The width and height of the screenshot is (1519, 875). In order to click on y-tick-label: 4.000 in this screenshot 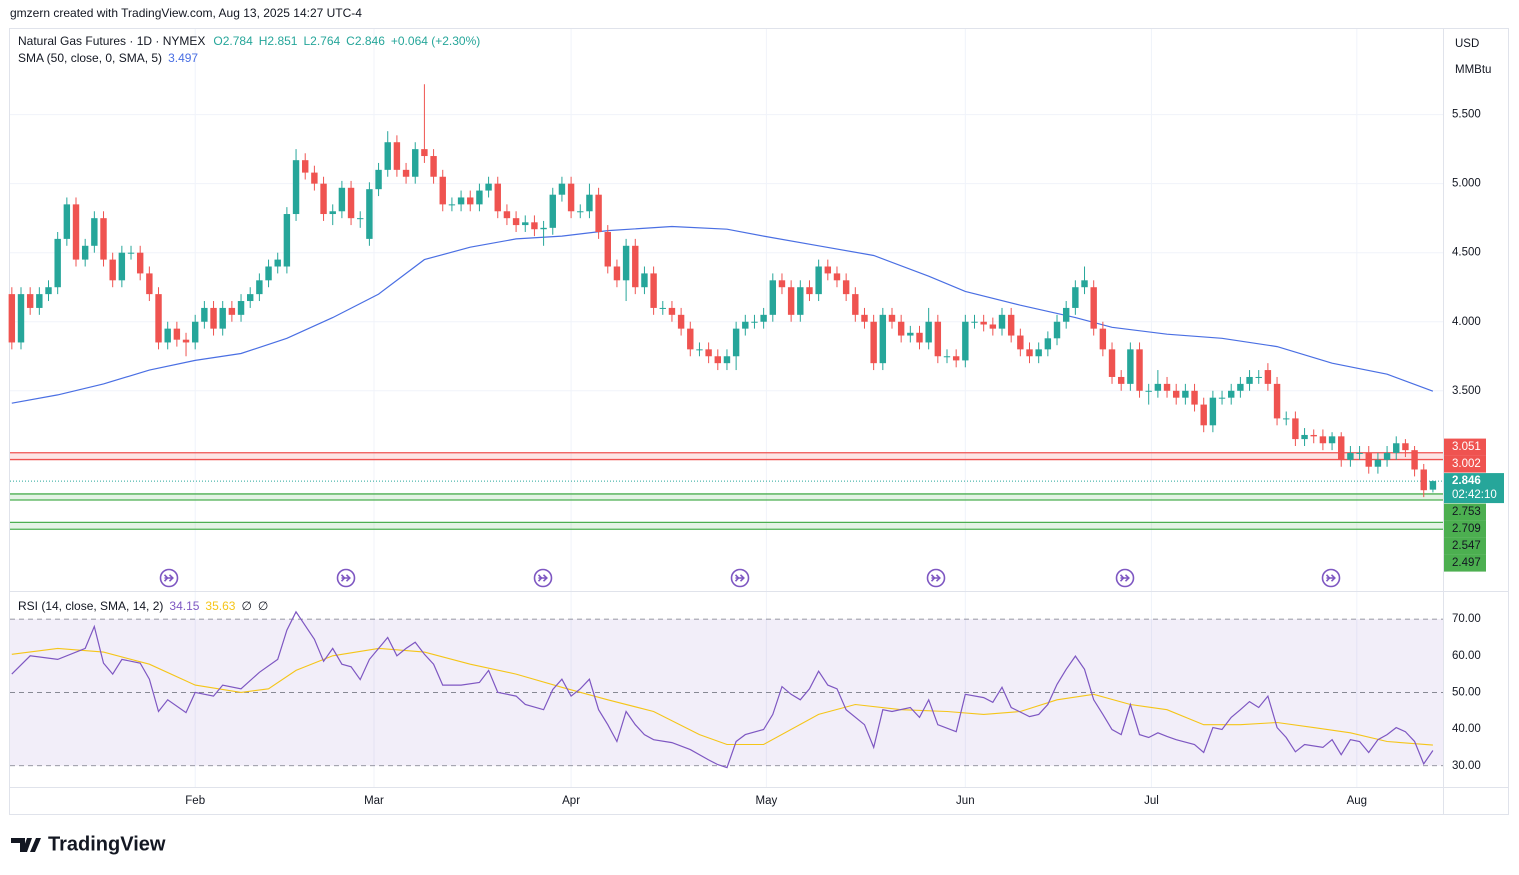, I will do `click(1466, 322)`.